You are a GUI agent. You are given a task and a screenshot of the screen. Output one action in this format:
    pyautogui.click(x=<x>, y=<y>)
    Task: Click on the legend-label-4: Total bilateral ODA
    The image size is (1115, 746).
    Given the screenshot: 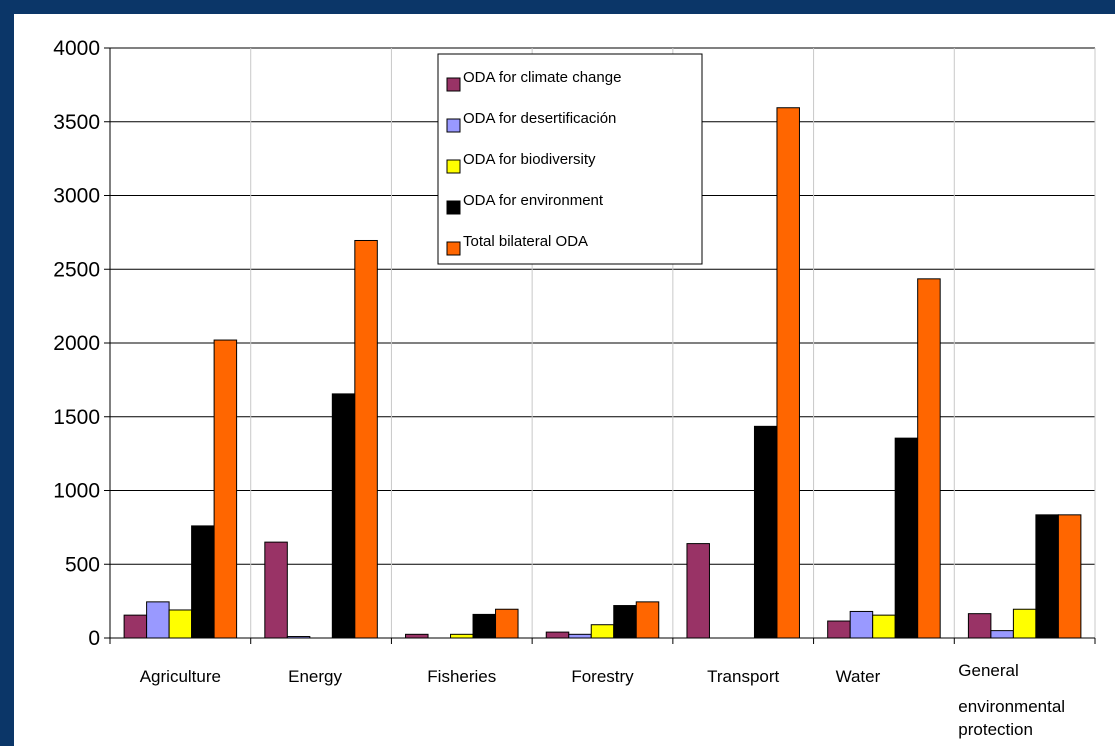 What is the action you would take?
    pyautogui.click(x=525, y=241)
    